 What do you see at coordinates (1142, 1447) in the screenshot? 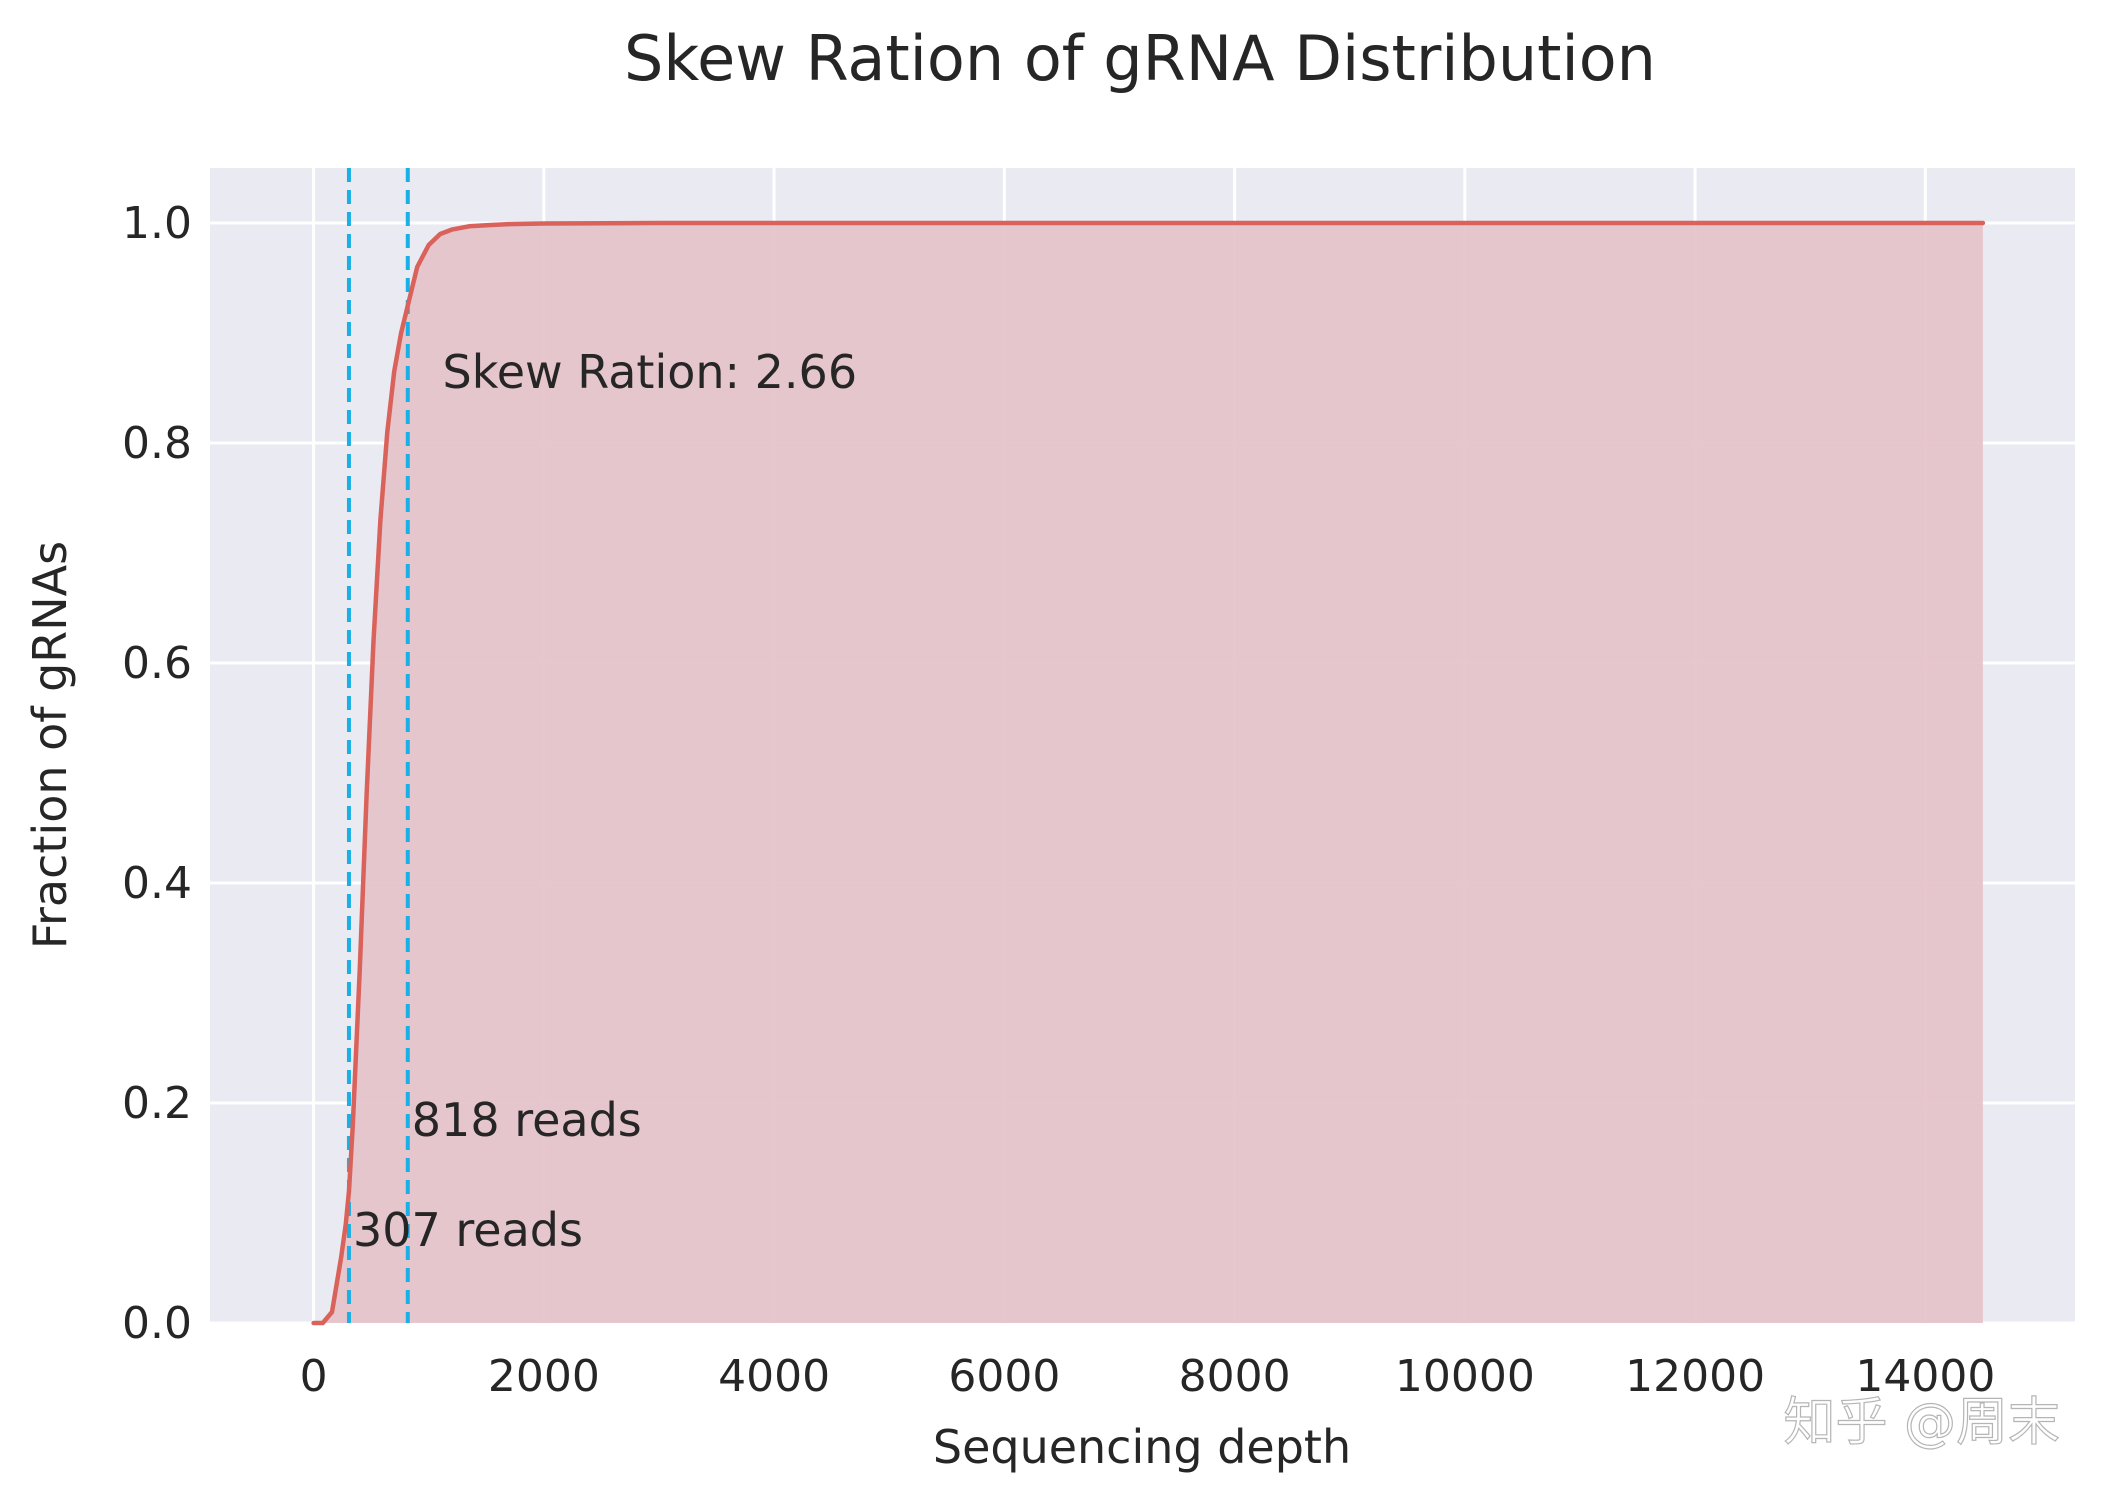
I see `x-axis-label: Sequencing depth` at bounding box center [1142, 1447].